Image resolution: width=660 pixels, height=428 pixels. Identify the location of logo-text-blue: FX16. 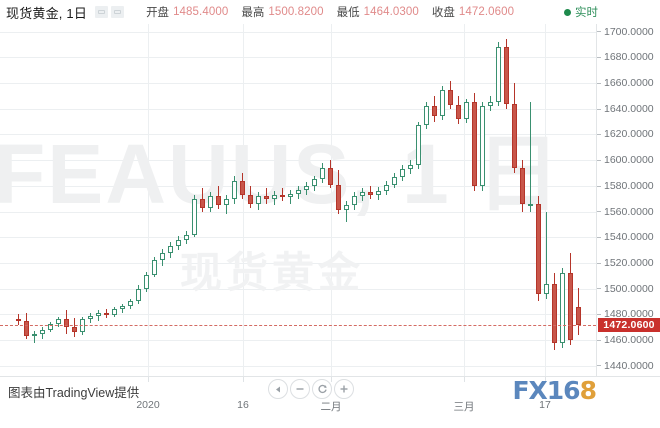
(546, 390).